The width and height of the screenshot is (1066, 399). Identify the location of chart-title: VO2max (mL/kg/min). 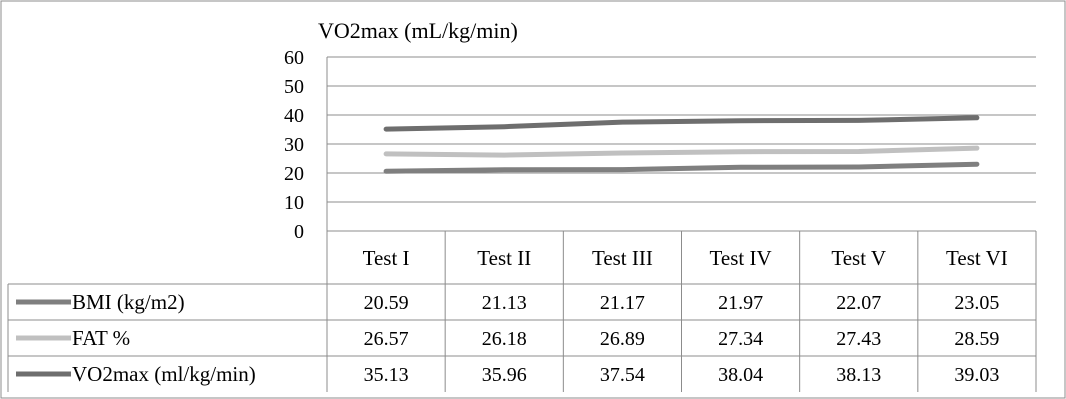
(418, 30).